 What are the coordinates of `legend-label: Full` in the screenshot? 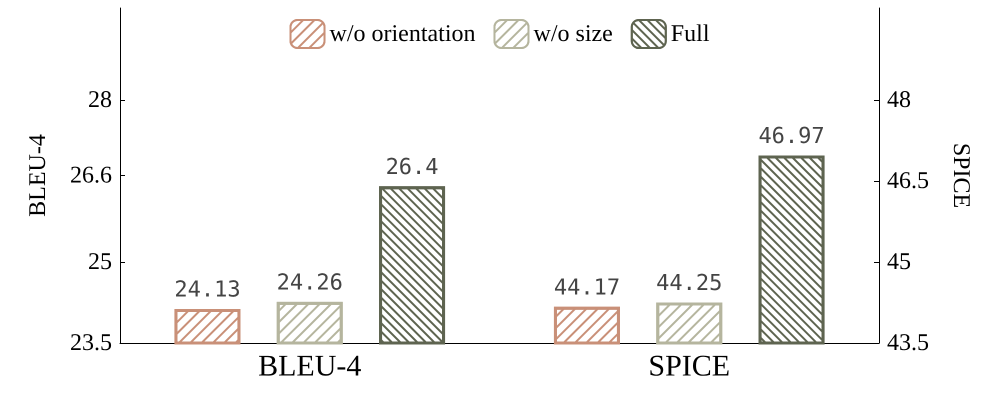 It's located at (690, 34).